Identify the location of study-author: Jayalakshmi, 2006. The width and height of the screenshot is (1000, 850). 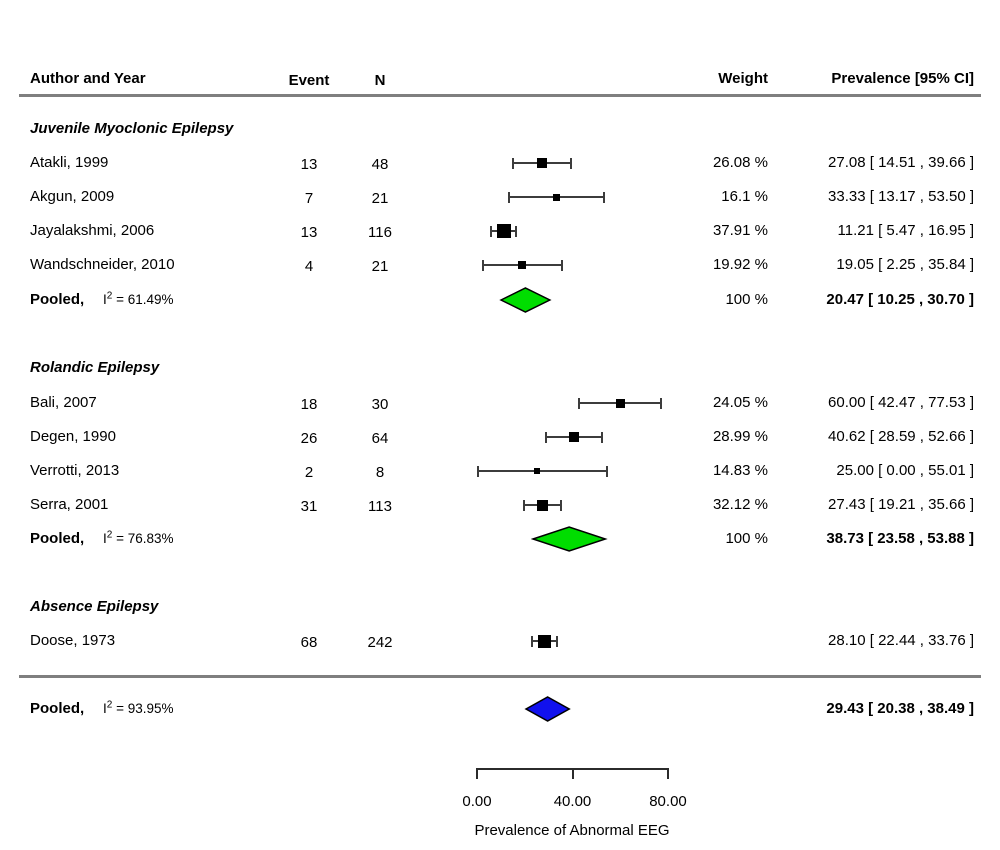
(92, 230).